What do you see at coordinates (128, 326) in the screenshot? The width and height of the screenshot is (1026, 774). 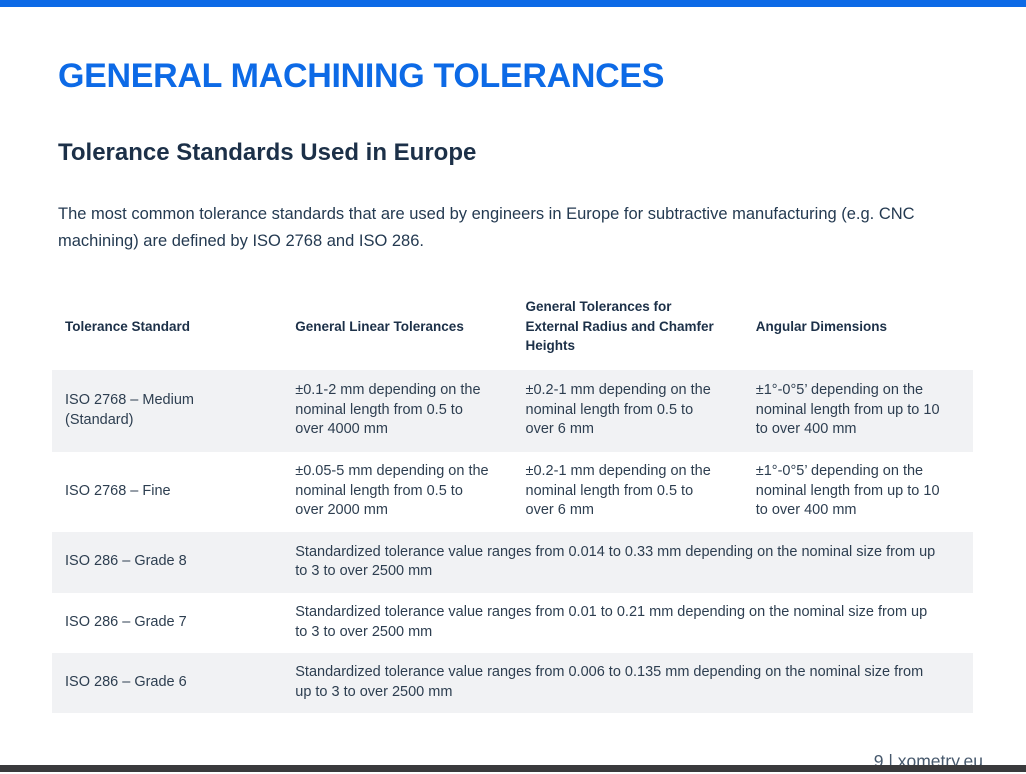 I see `header-cell-tolerance-standard: Tolerance Standard` at bounding box center [128, 326].